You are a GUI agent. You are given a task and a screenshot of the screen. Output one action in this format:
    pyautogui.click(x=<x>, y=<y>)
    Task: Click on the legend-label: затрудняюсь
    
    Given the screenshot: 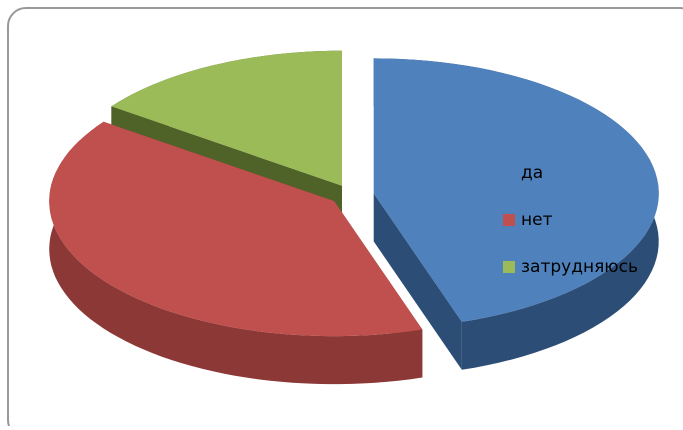 What is the action you would take?
    pyautogui.click(x=579, y=267)
    